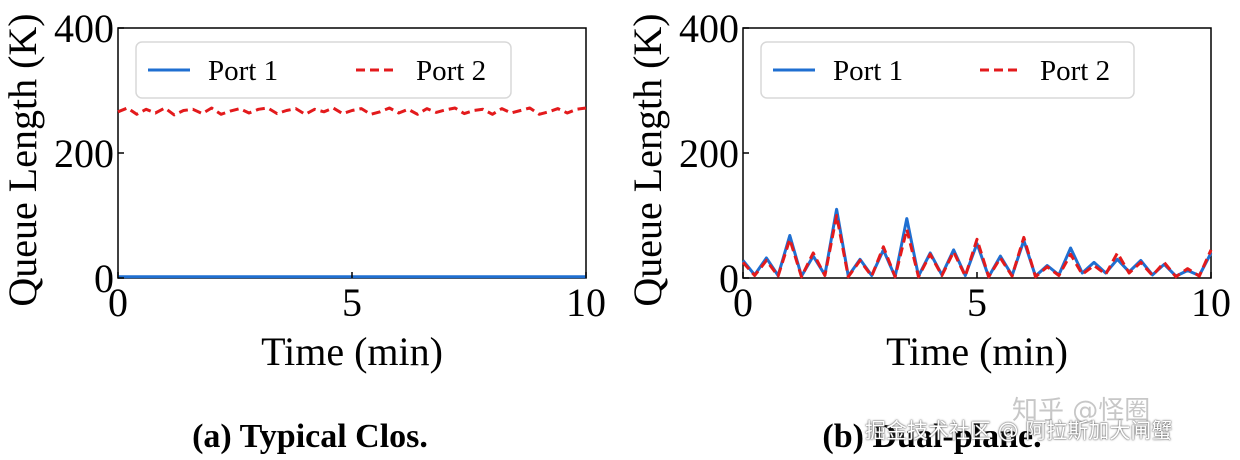  Describe the element at coordinates (310, 436) in the screenshot. I see `chart-caption: (a) Typical Clos.` at that location.